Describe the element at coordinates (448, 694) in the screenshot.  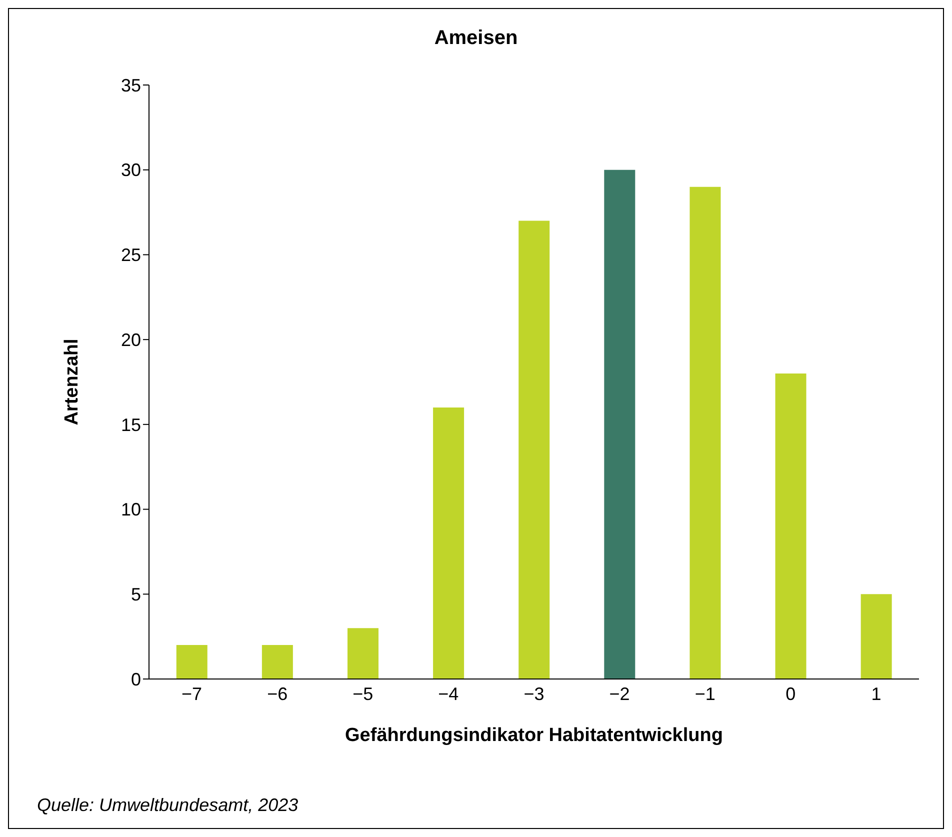
I see `x-tick-label: −4` at that location.